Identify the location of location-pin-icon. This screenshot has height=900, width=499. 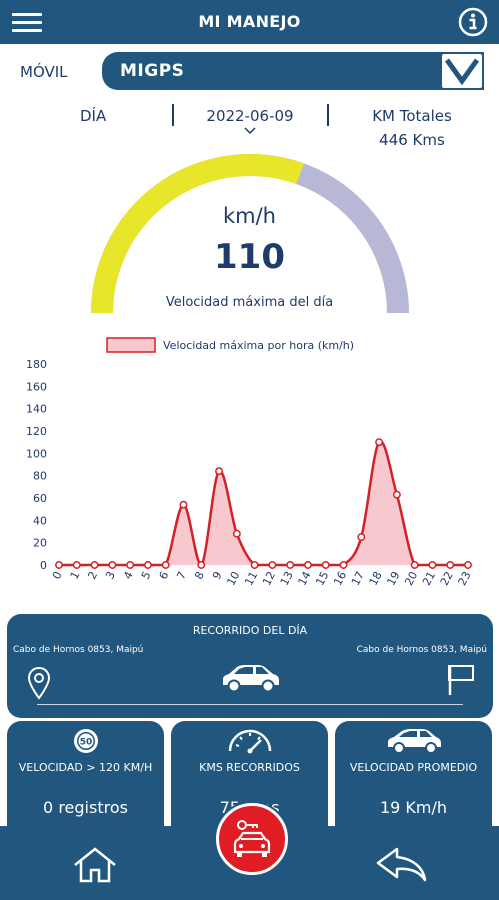
(39, 683).